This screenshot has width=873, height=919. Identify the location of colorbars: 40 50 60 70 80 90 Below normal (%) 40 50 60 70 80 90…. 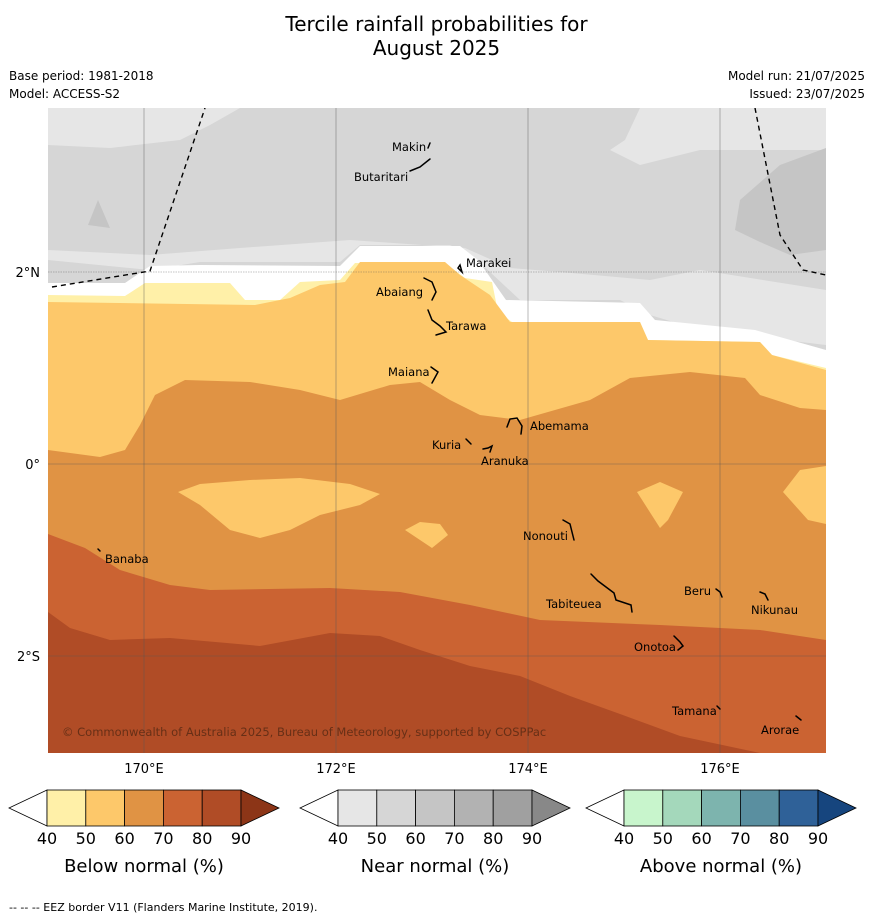
(432, 833).